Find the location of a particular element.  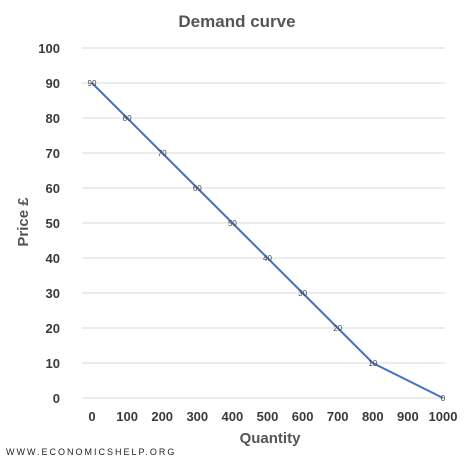

data-label: 30 is located at coordinates (302, 293).